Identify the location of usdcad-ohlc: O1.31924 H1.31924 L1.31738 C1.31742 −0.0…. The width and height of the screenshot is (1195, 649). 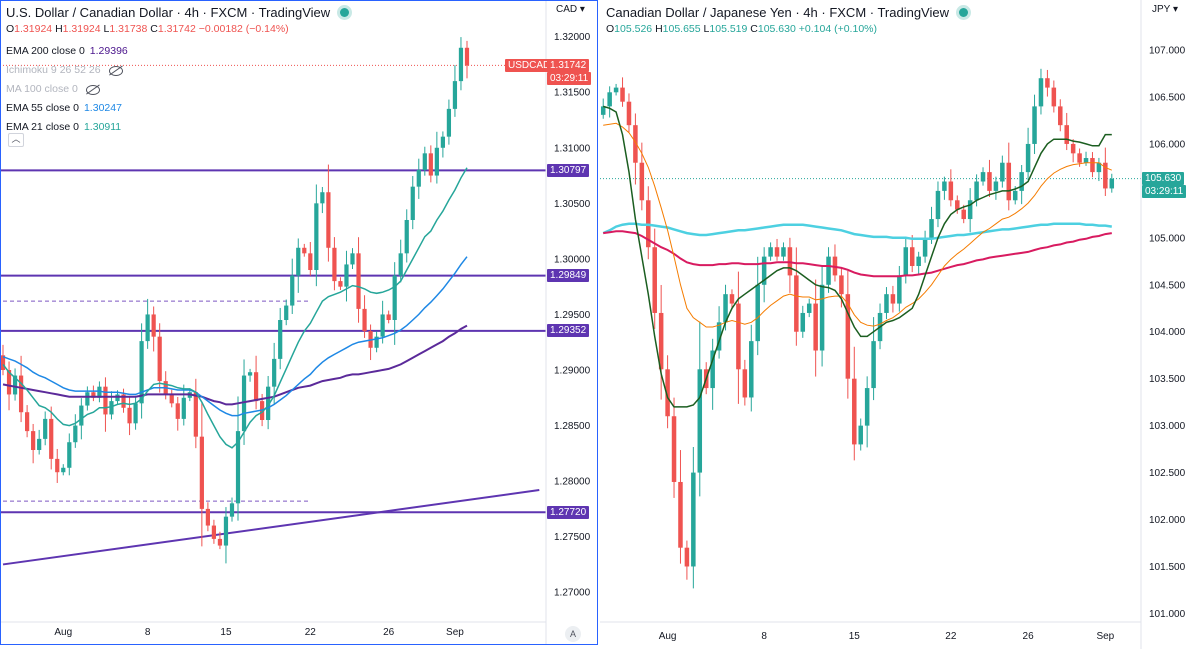
(147, 29).